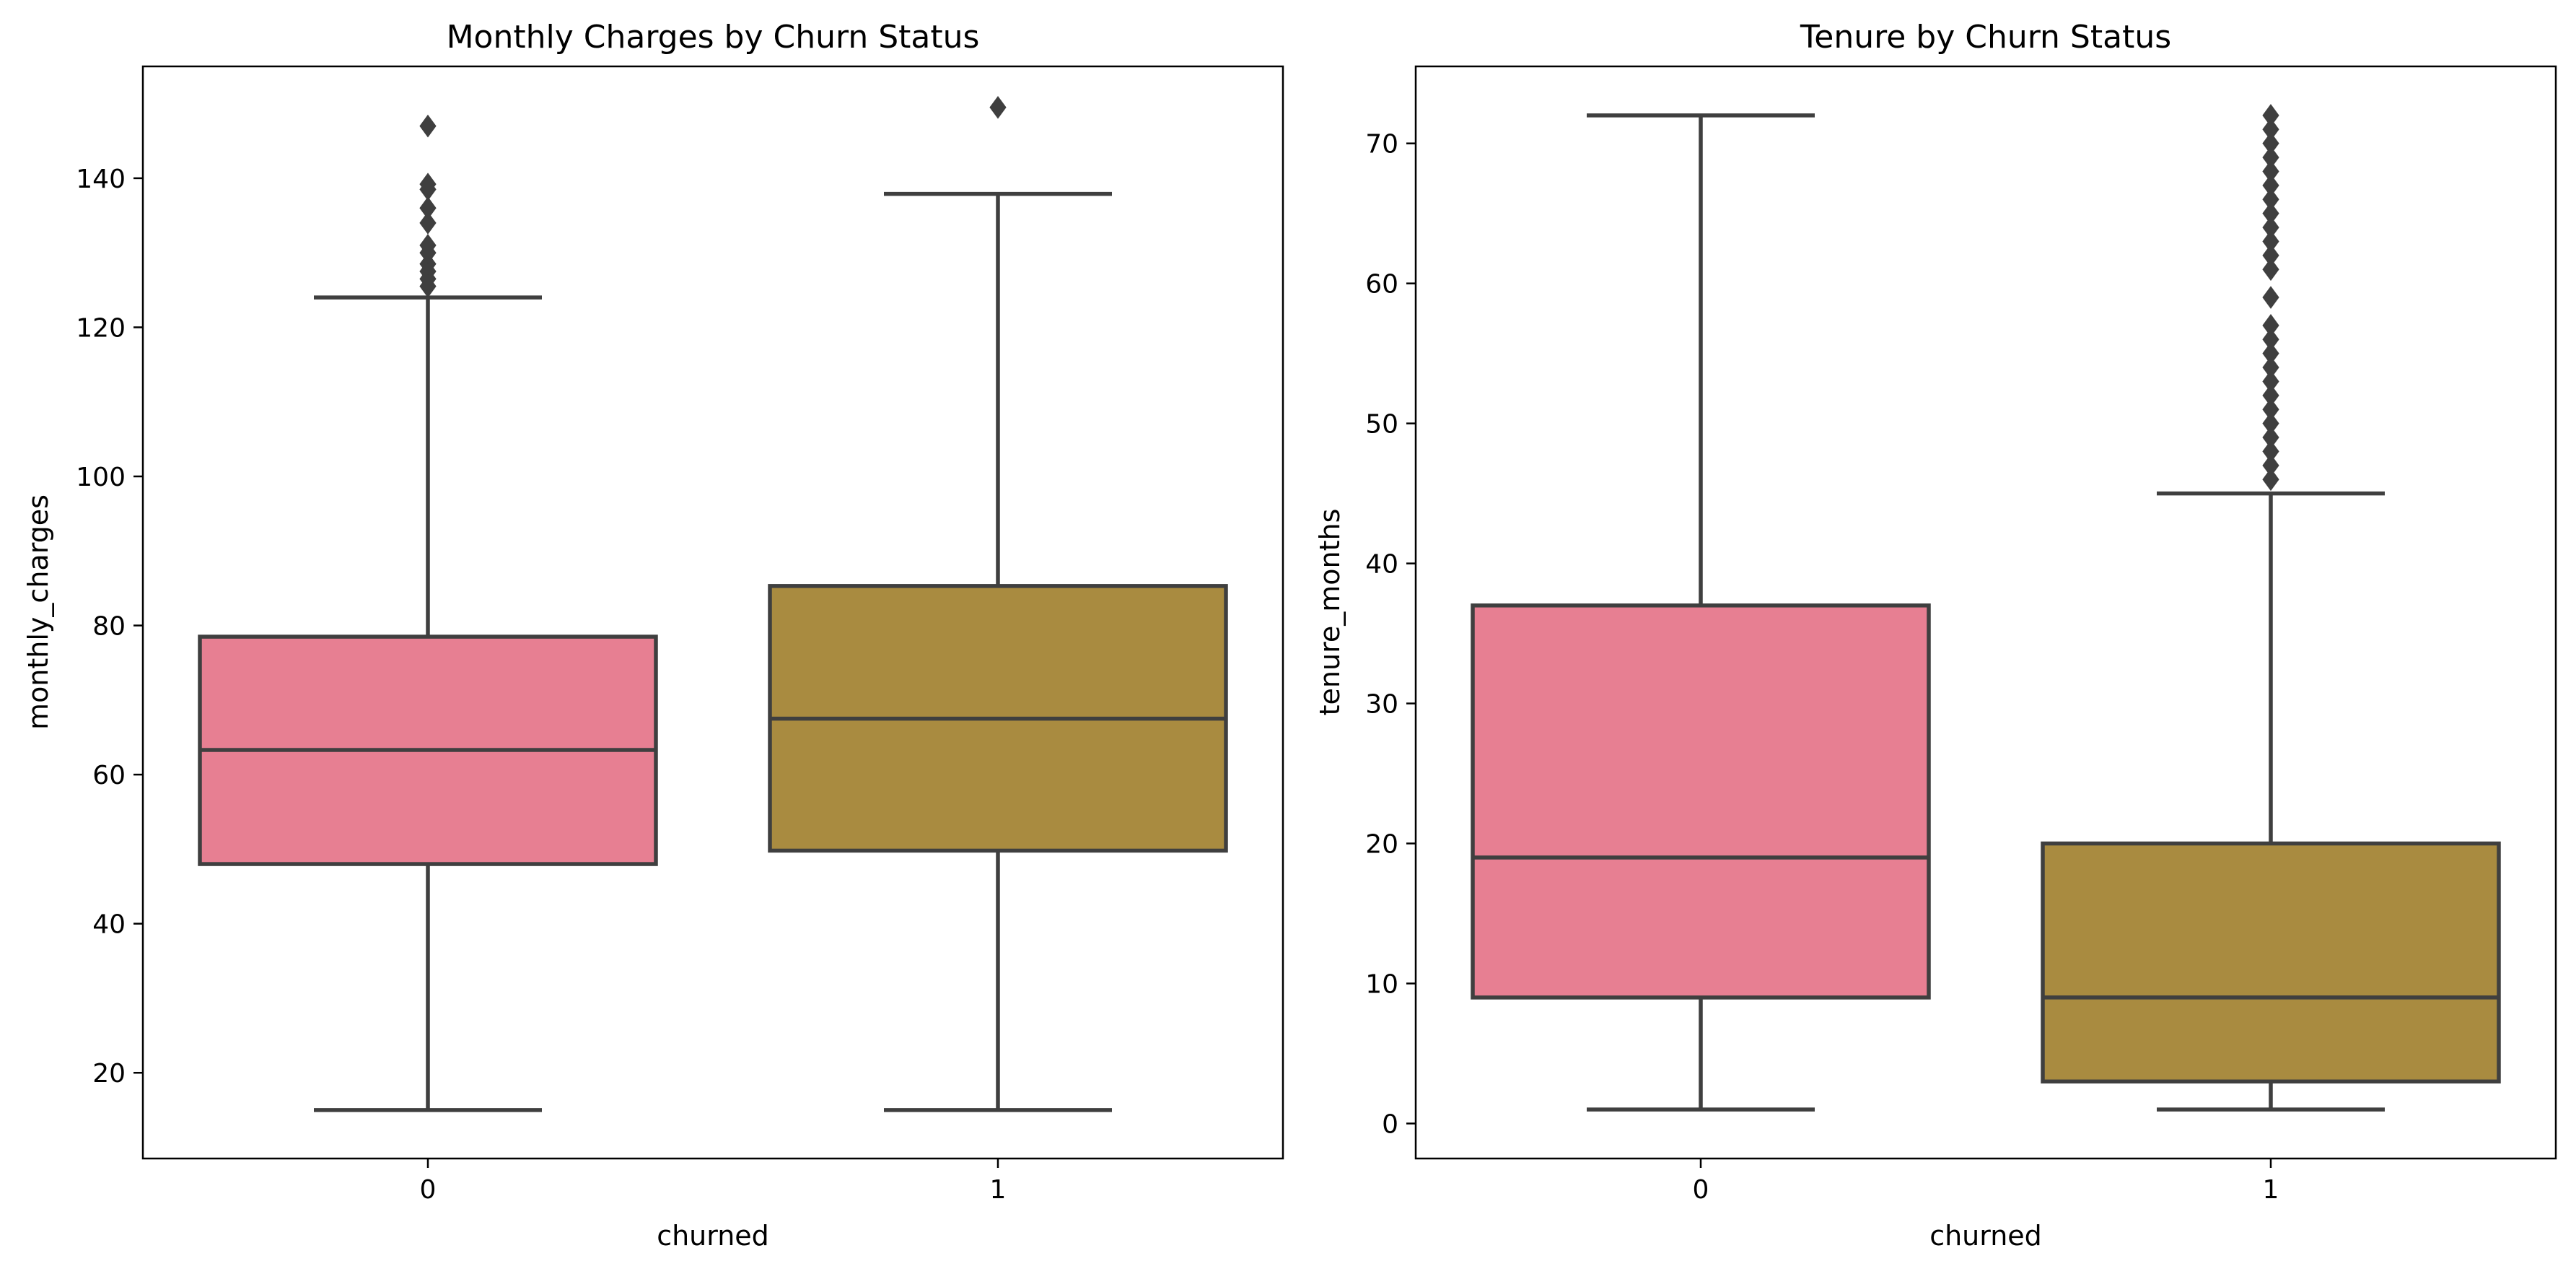 This screenshot has height=1274, width=2576. I want to click on tenure-y-tick-label: 70, so click(1381, 145).